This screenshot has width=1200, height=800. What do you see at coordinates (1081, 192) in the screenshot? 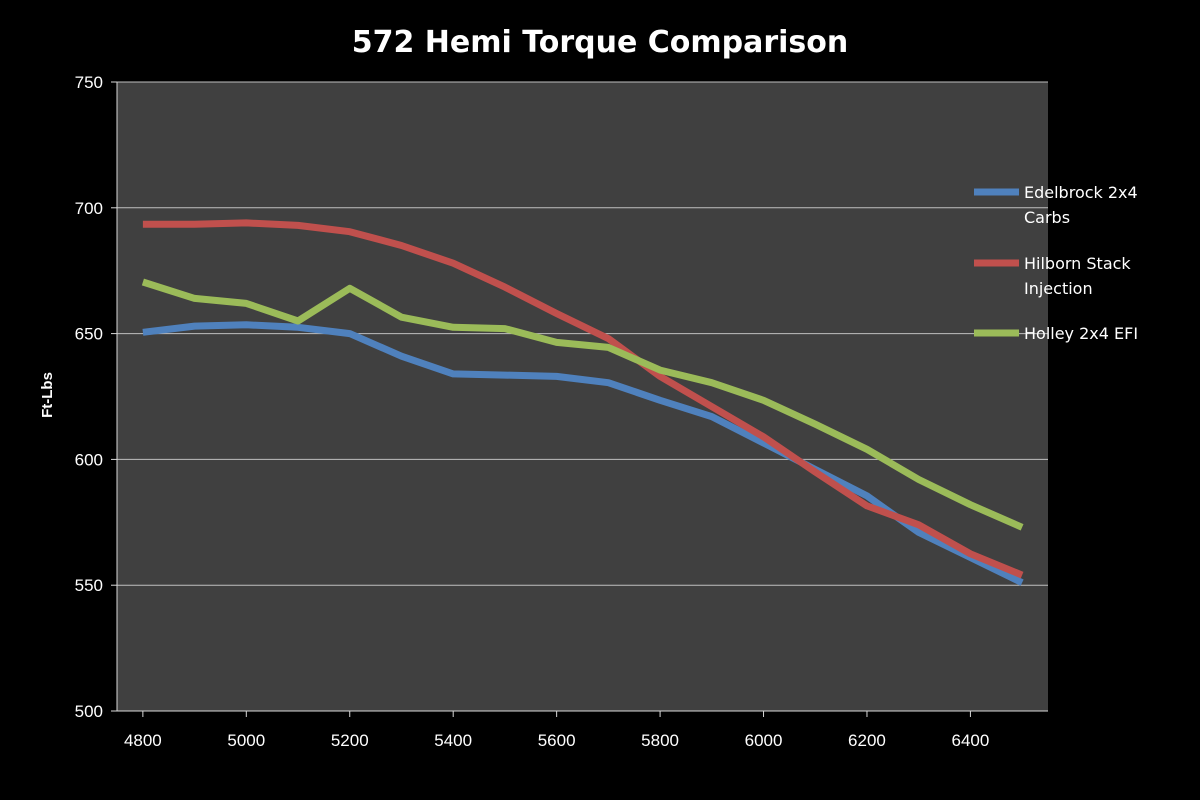
I see `legend-label-1: Edelbrock 2x4` at bounding box center [1081, 192].